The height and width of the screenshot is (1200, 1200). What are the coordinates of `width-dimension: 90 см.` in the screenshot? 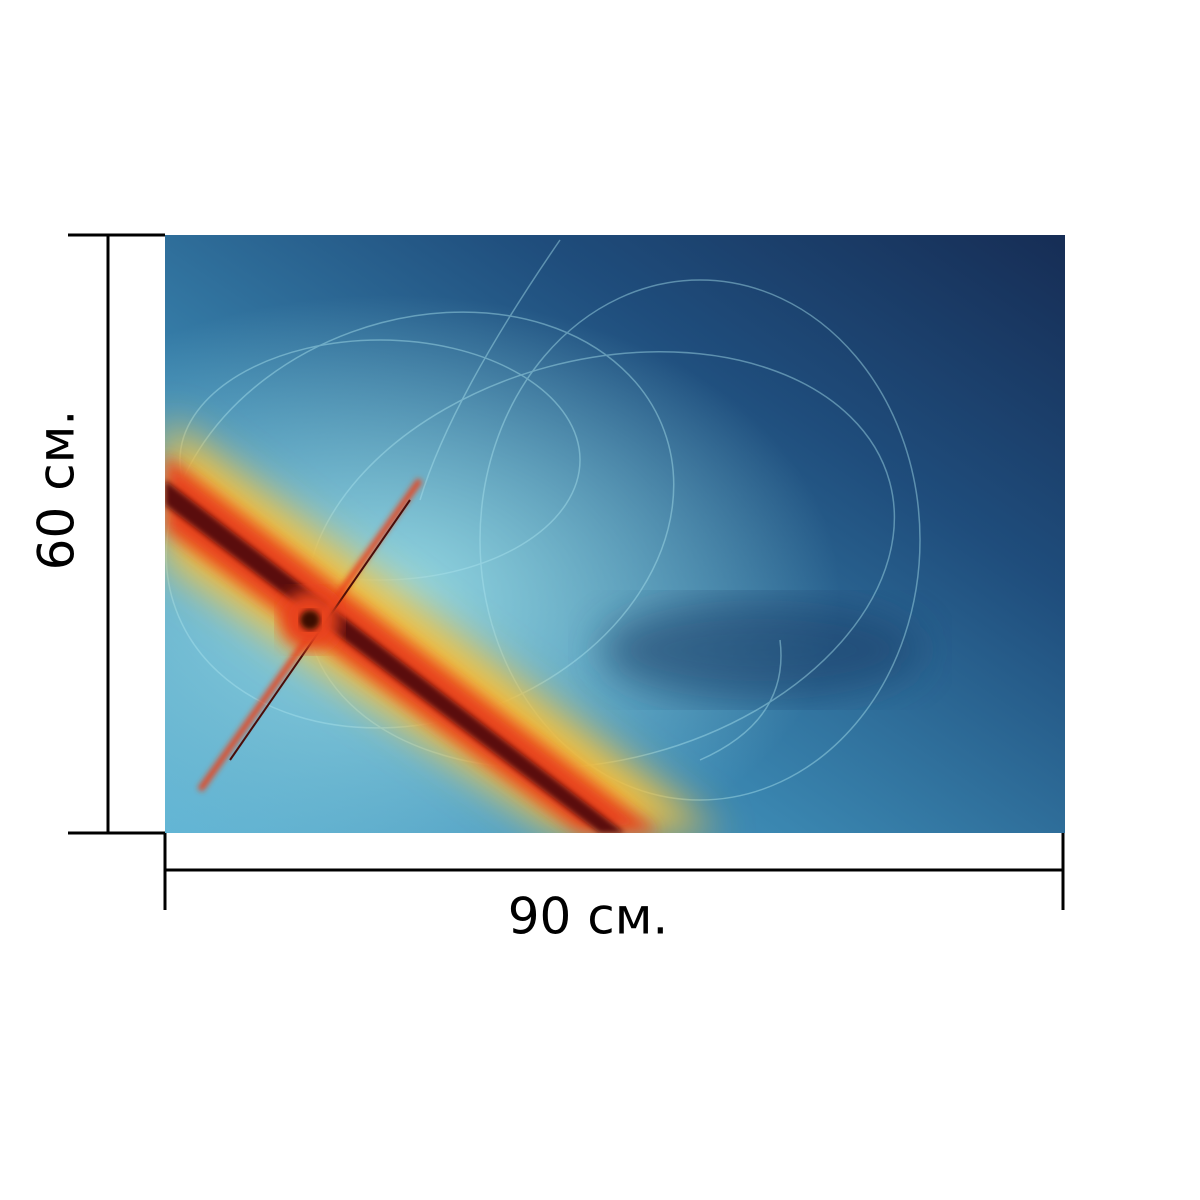 It's located at (614, 889).